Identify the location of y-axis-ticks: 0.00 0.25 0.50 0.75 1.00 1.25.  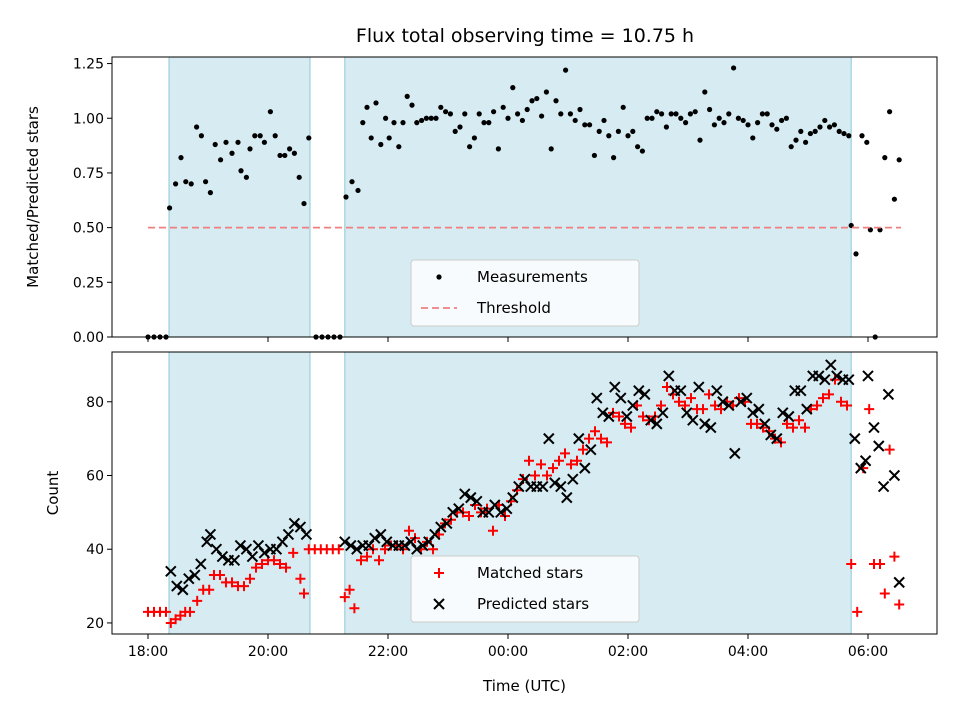
(92, 201).